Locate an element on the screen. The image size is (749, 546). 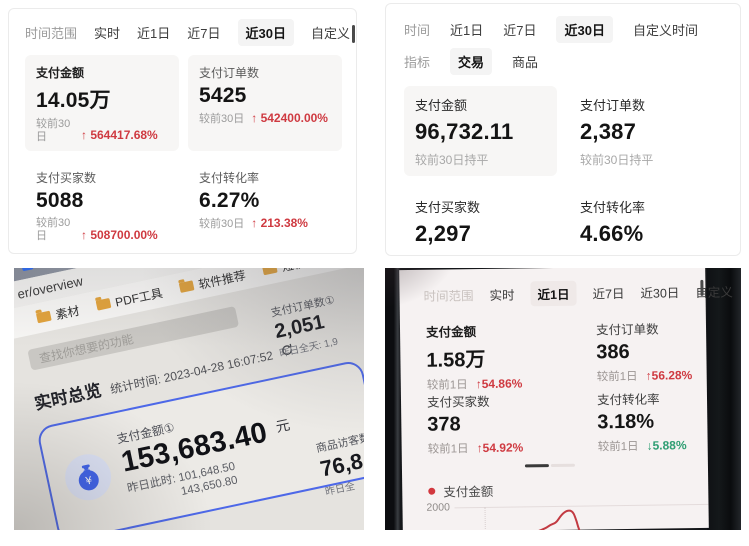
tab-goods: 商品 is located at coordinates (525, 62).